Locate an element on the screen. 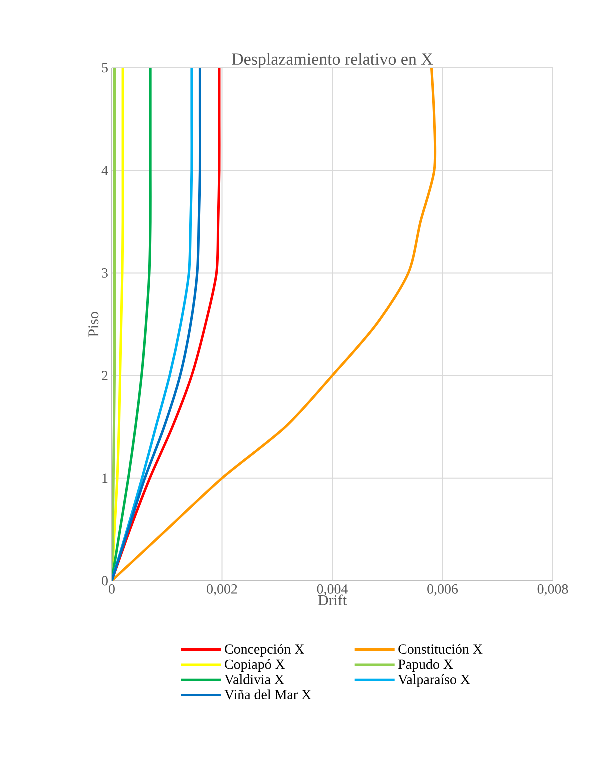 The height and width of the screenshot is (761, 607). legend-label: Viña del Mar X is located at coordinates (268, 695).